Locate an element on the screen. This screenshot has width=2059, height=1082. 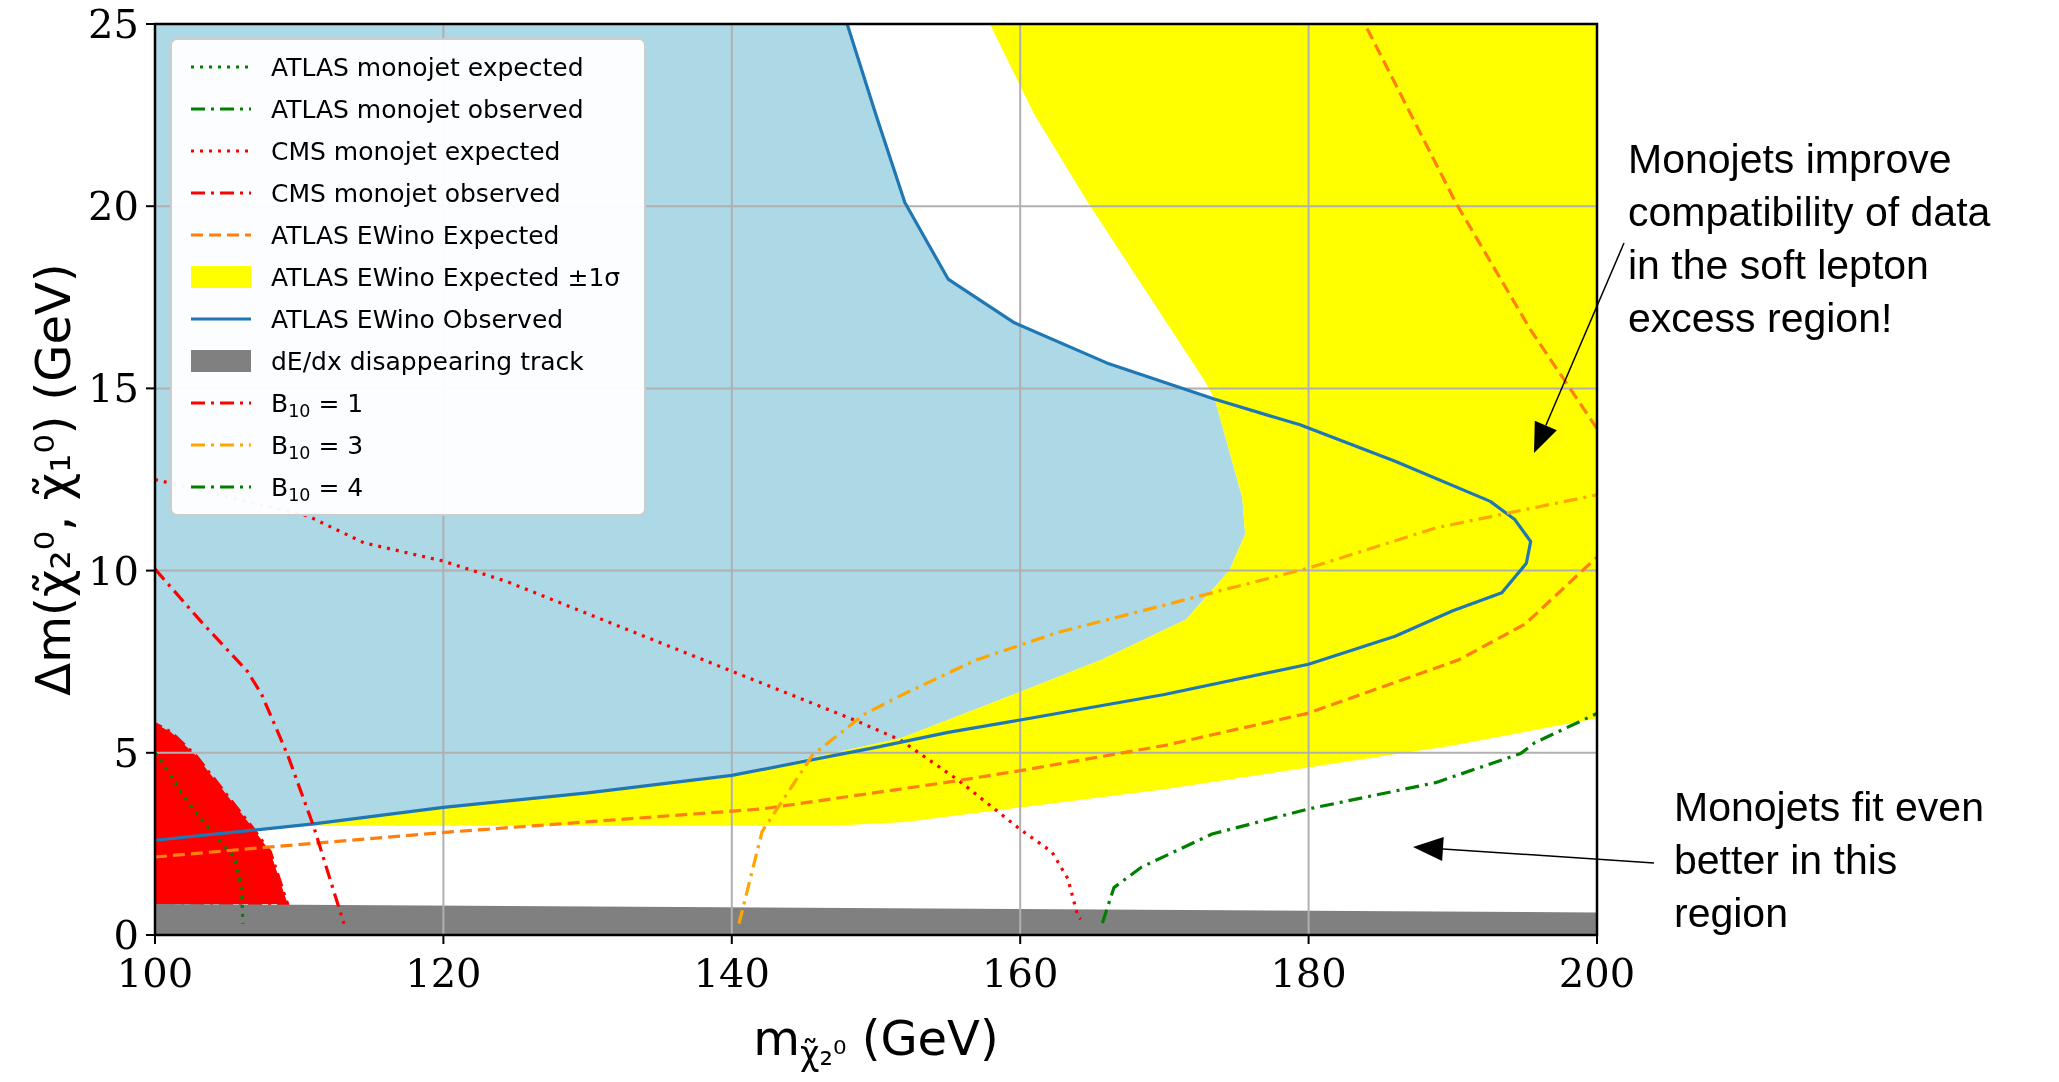
x-tick-label: 140 is located at coordinates (731, 973).